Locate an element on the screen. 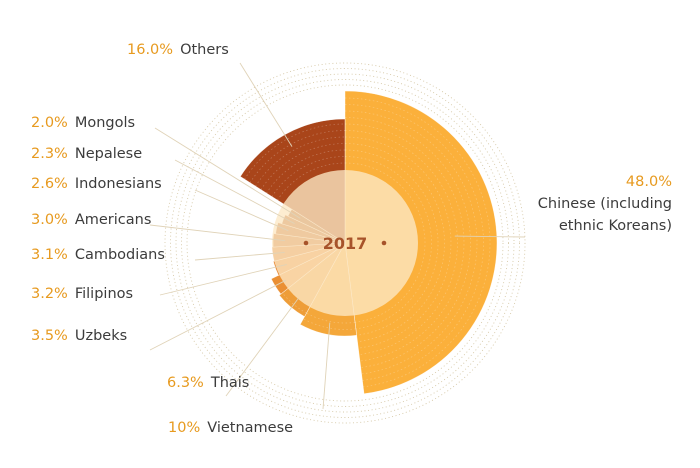  slice-name-label: Cambodians is located at coordinates (120, 255).